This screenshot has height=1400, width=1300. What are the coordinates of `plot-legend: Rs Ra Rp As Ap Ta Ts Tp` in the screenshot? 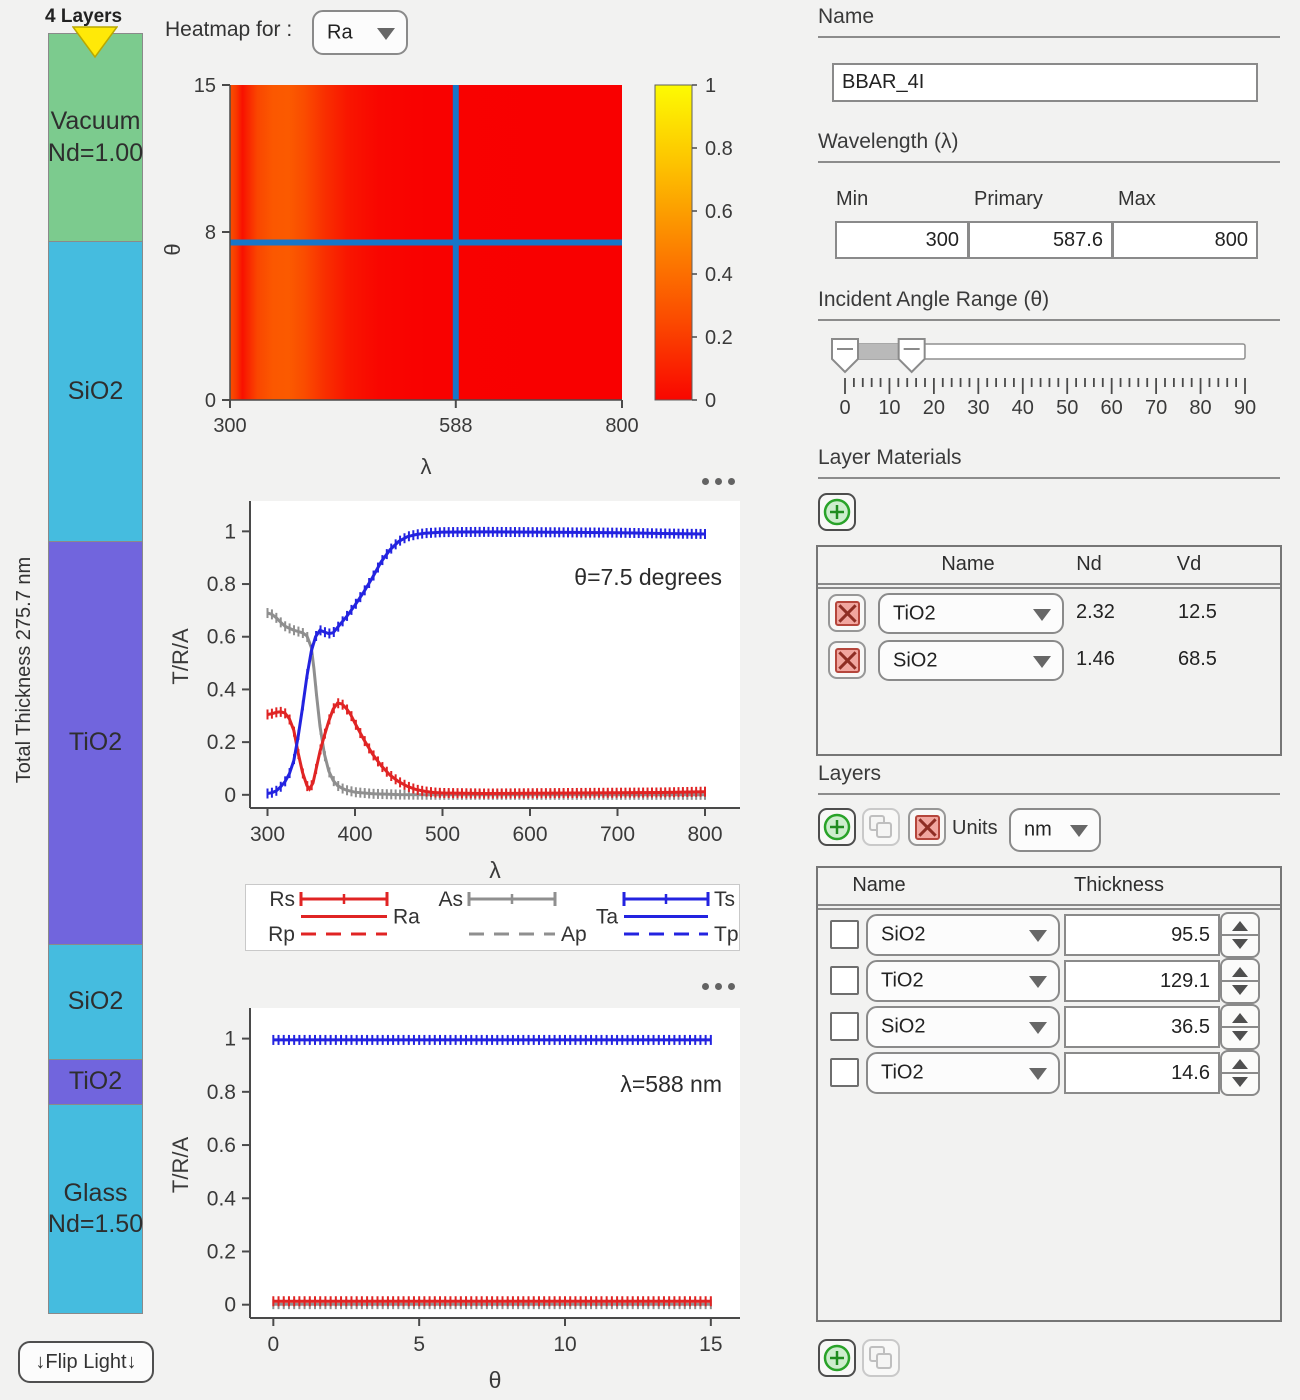 It's located at (492, 917).